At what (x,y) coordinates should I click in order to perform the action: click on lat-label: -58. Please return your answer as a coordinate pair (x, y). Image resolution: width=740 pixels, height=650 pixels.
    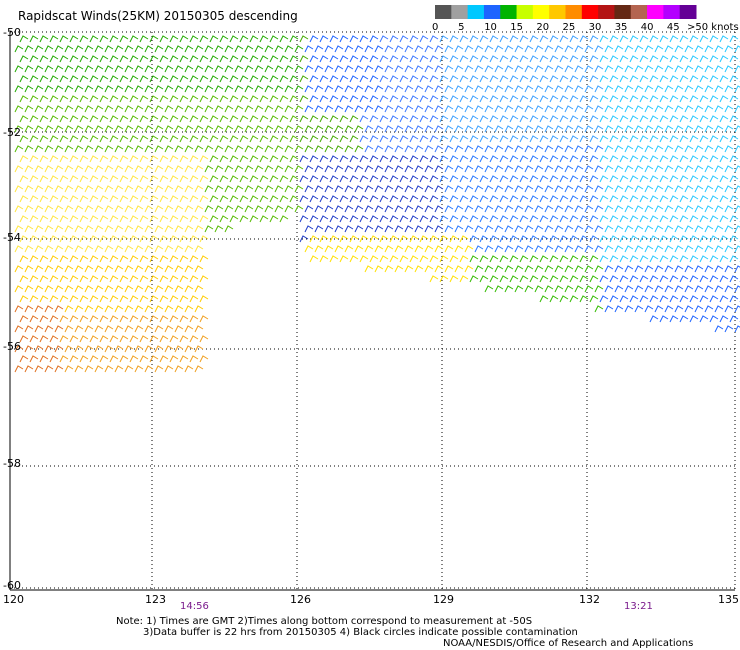
    Looking at the image, I should click on (12, 463).